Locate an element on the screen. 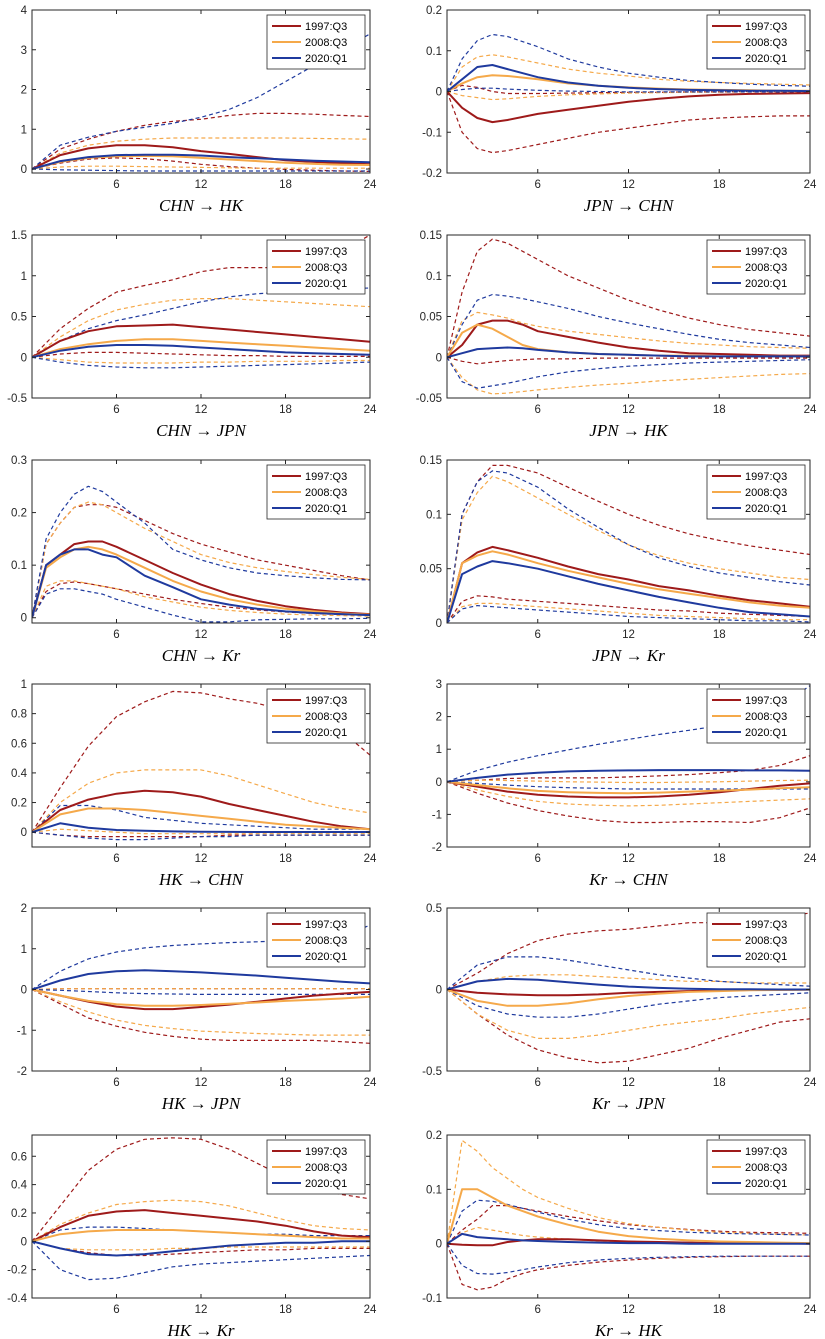 The width and height of the screenshot is (825, 1339). y-tick-label: -0.1 is located at coordinates (432, 133).